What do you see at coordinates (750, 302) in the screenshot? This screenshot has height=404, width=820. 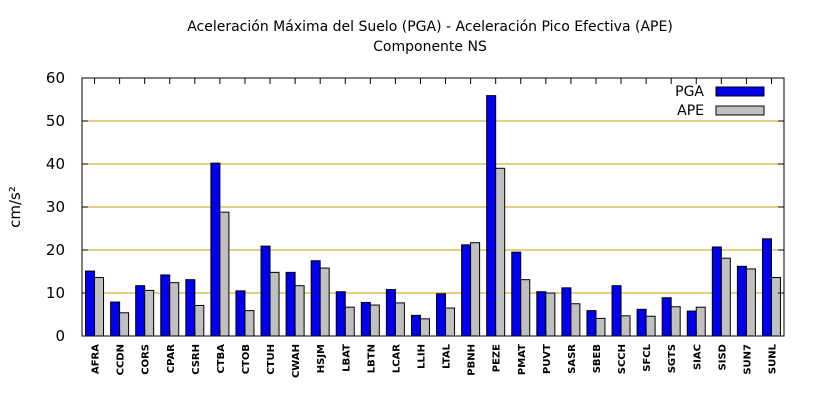 I see `bar-ape-sun7` at bounding box center [750, 302].